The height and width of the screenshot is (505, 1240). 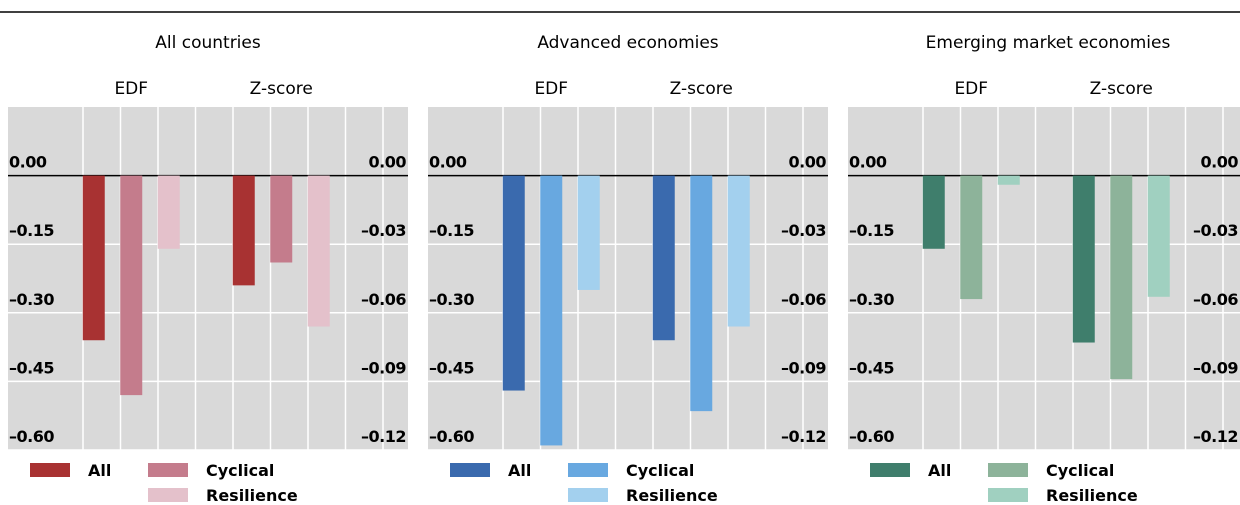 I want to click on panel-title: Emerging market economies, so click(x=1048, y=43).